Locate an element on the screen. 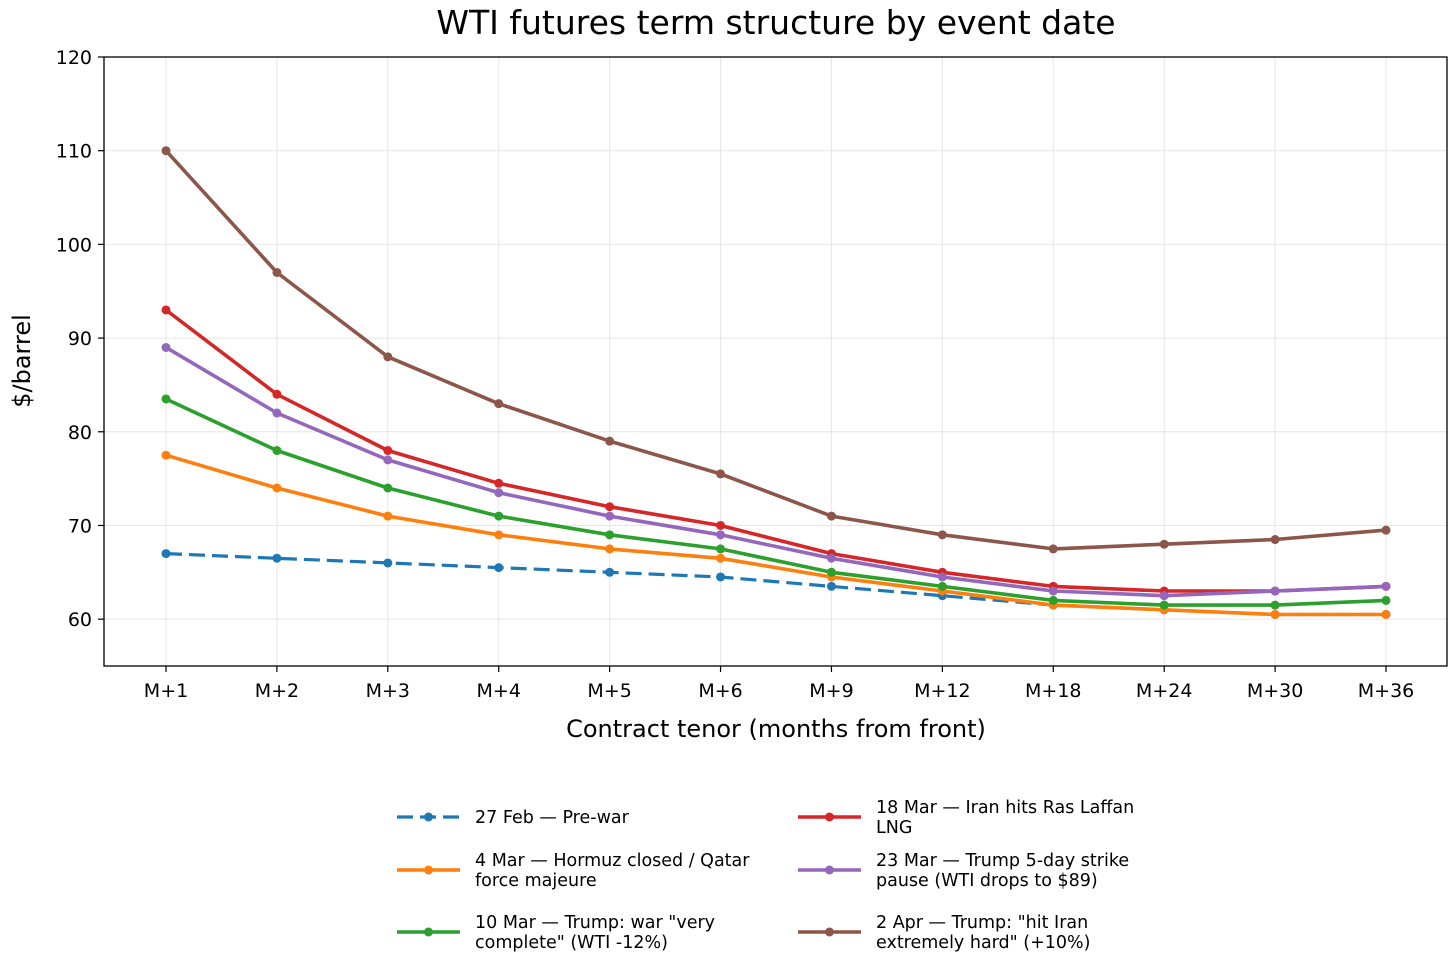 Image resolution: width=1456 pixels, height=977 pixels. y-tick-label: 80 is located at coordinates (80, 433).